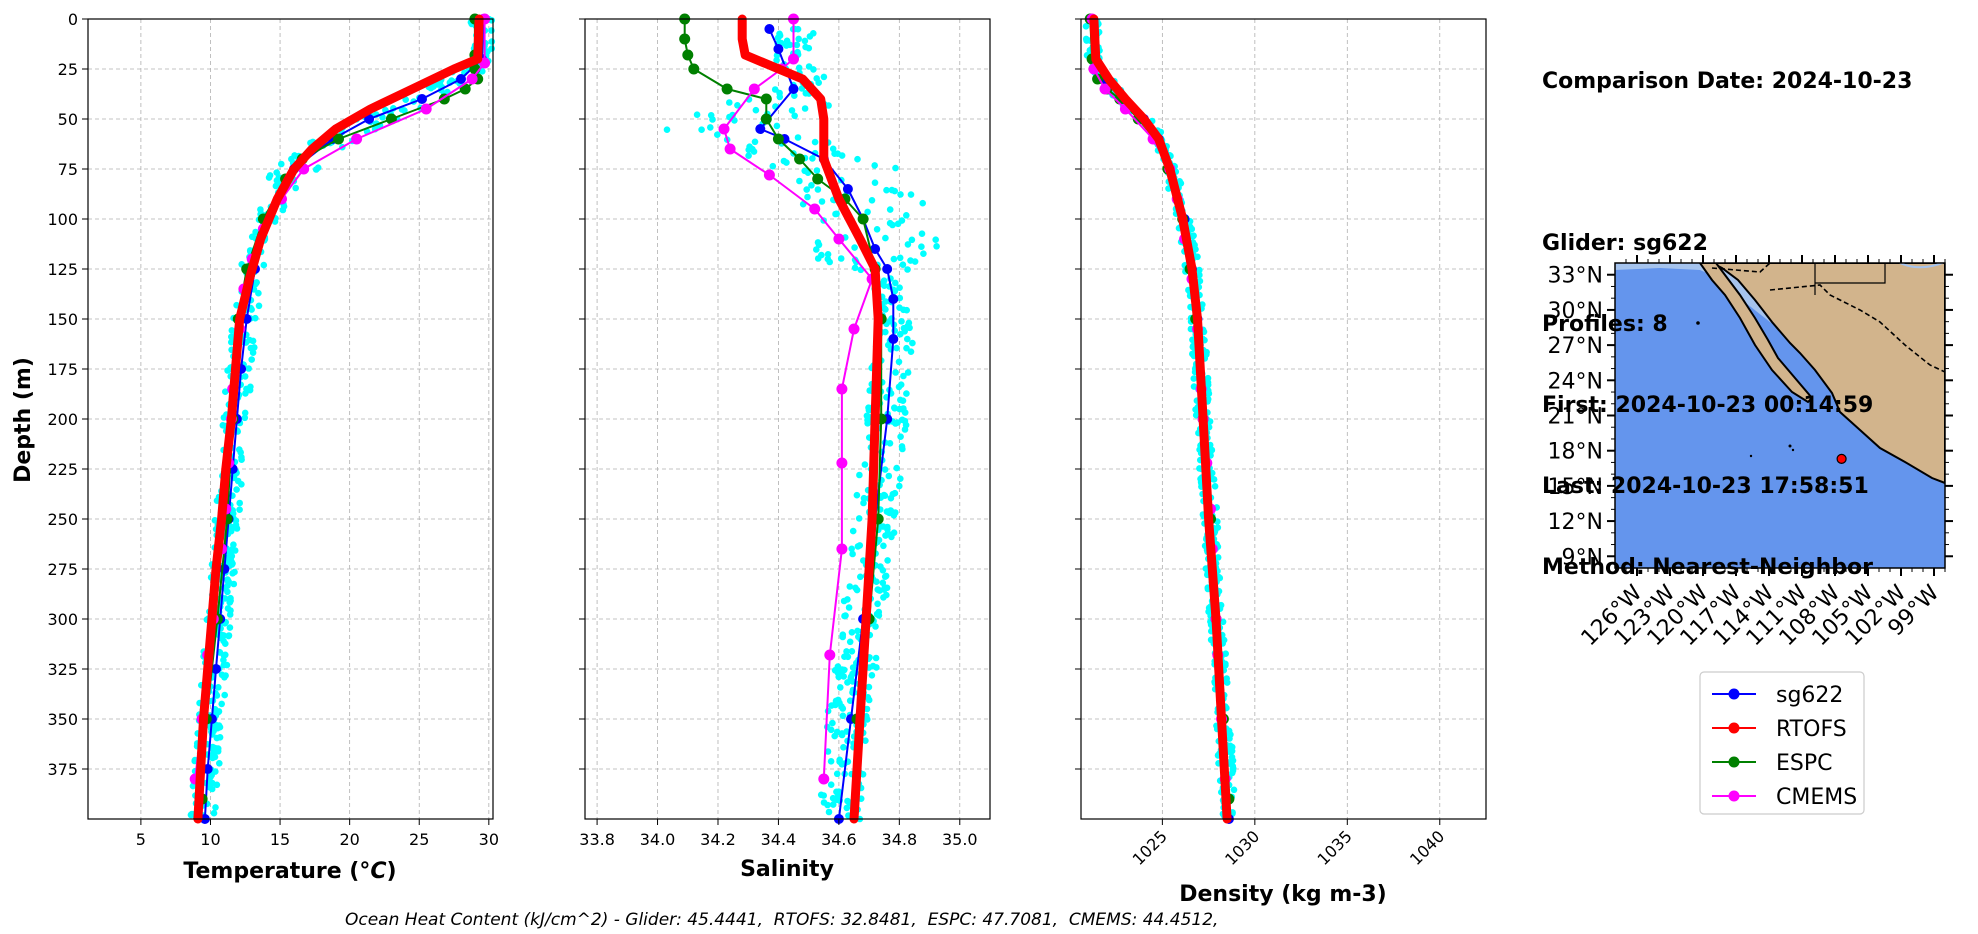  I want to click on glider-name: Glider: sg622, so click(1625, 243).